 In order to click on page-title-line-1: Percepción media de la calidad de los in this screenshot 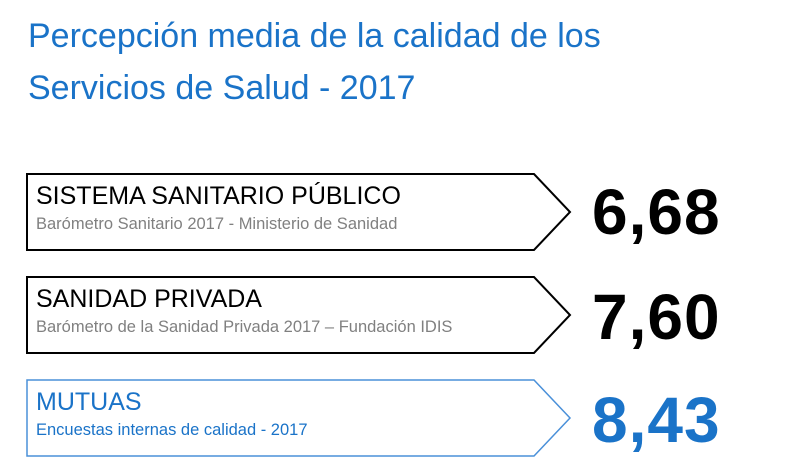, I will do `click(314, 36)`.